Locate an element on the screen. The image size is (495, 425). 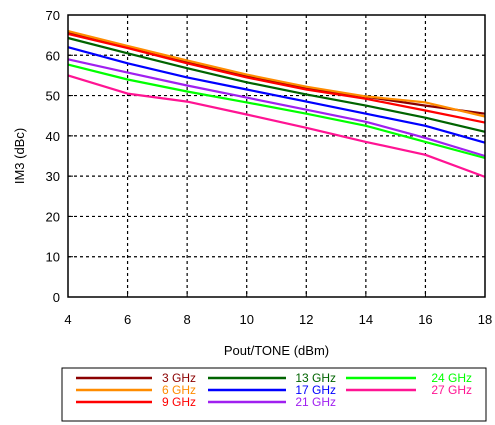
y-tick-label: 20 is located at coordinates (53, 216).